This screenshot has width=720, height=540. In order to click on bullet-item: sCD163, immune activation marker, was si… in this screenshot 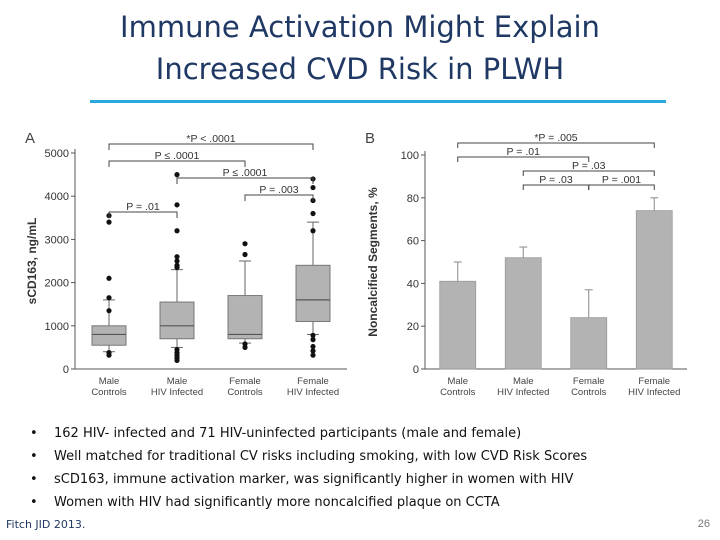, I will do `click(370, 479)`.